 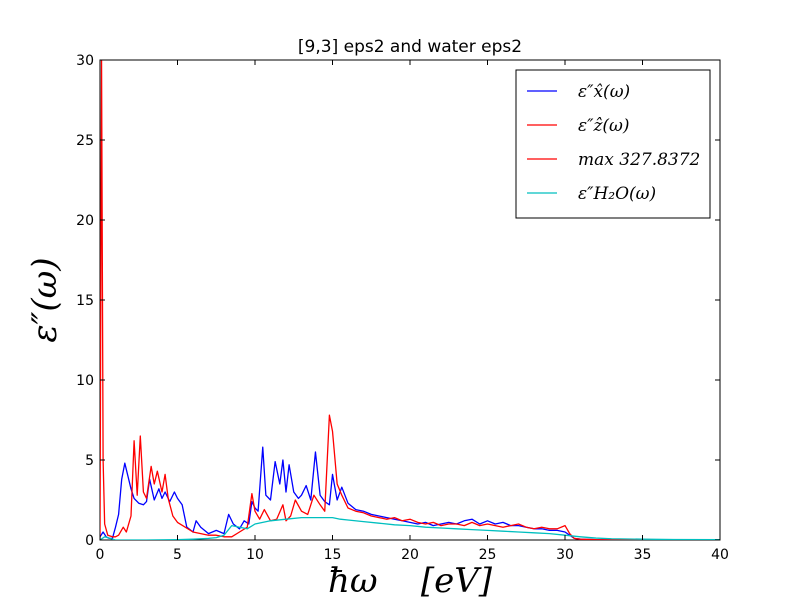 I want to click on x-axis-label: ħω [eV], so click(x=410, y=580).